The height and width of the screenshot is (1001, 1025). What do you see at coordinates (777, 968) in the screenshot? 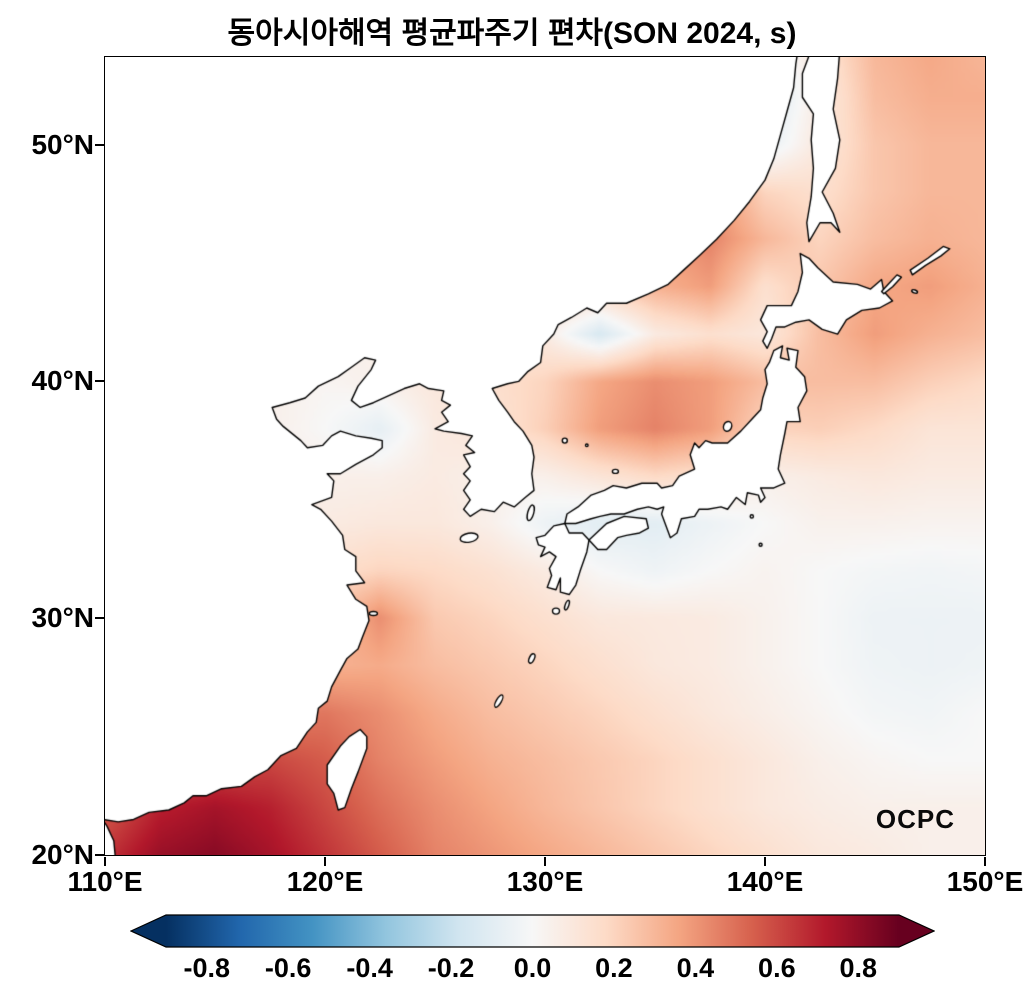
I see `colorbar-tick-label: 0.6` at bounding box center [777, 968].